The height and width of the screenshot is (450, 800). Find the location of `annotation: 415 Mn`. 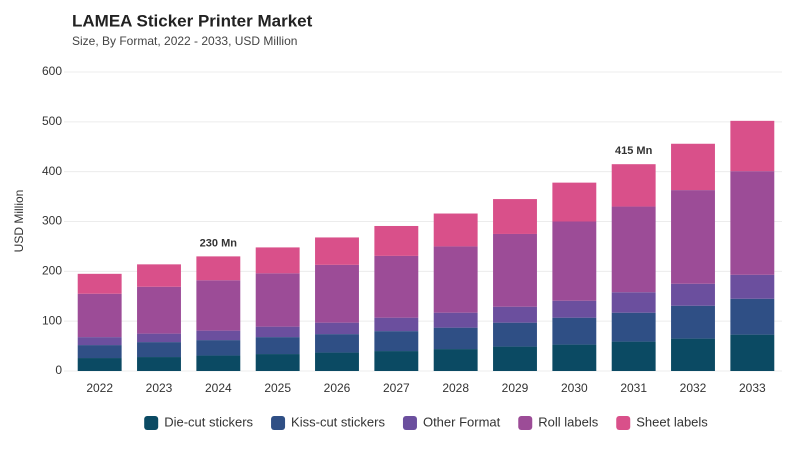

annotation: 415 Mn is located at coordinates (634, 151).